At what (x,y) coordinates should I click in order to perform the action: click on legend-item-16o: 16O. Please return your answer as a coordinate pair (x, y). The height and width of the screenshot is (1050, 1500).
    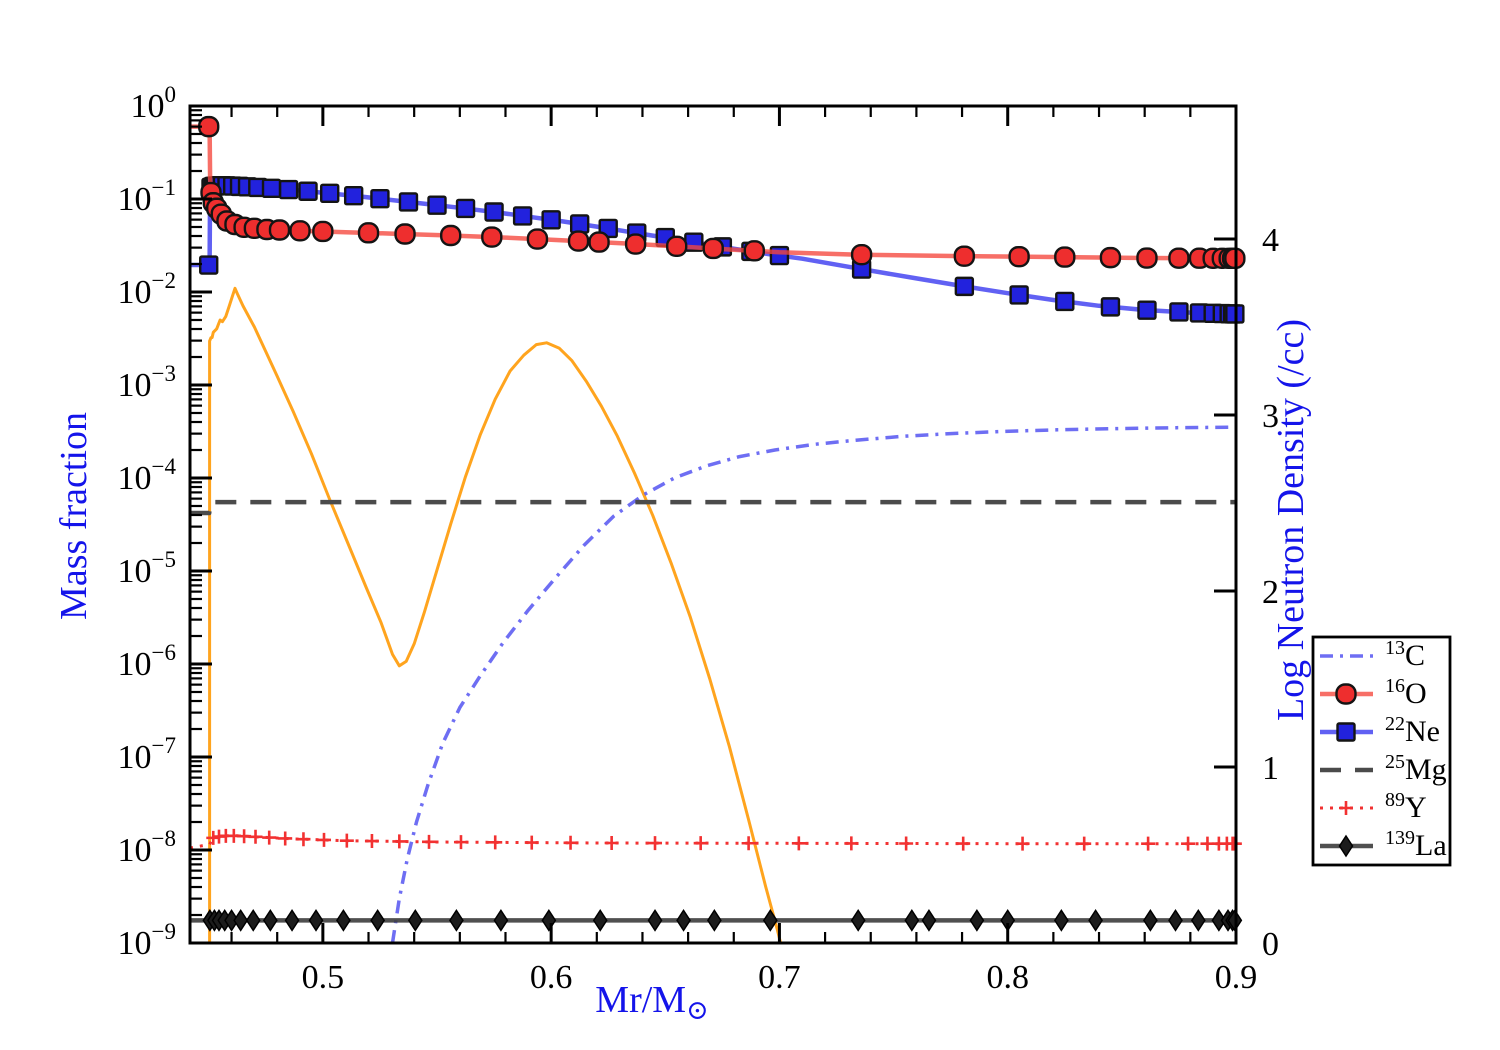
    Looking at the image, I should click on (1373, 692).